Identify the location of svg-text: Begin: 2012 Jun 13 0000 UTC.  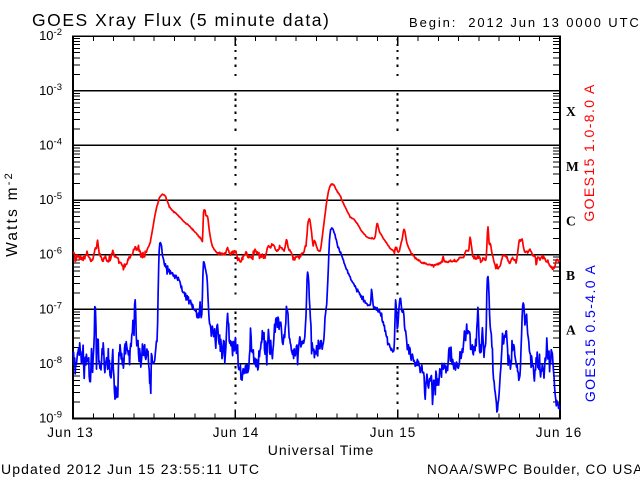
(524, 22).